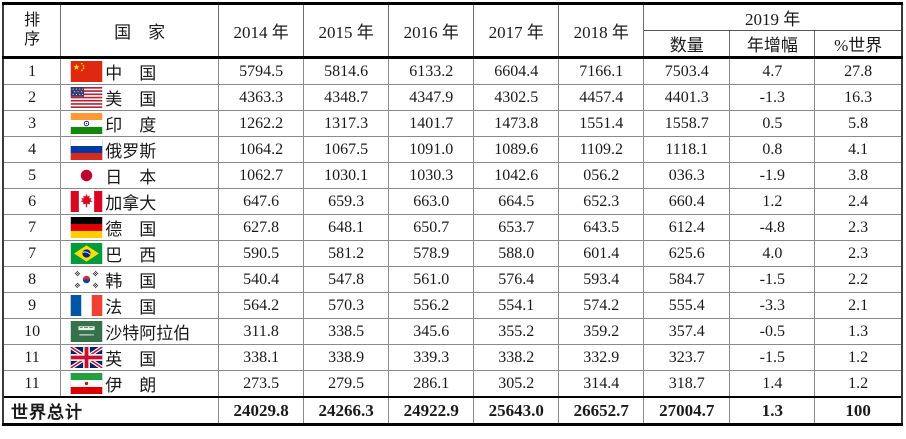 The width and height of the screenshot is (906, 439). Describe the element at coordinates (431, 70) in the screenshot. I see `value-cell: 6133.2` at that location.